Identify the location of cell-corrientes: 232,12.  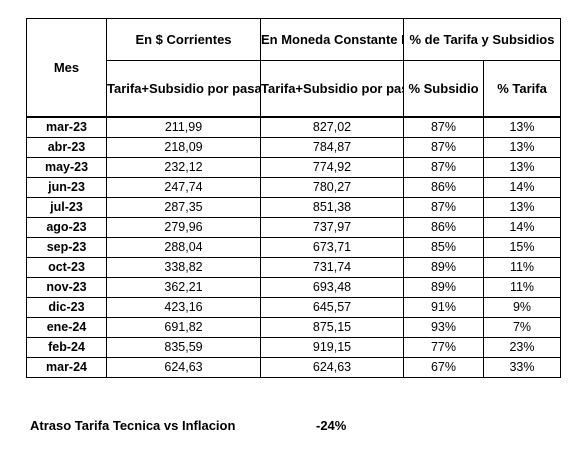
(183, 167).